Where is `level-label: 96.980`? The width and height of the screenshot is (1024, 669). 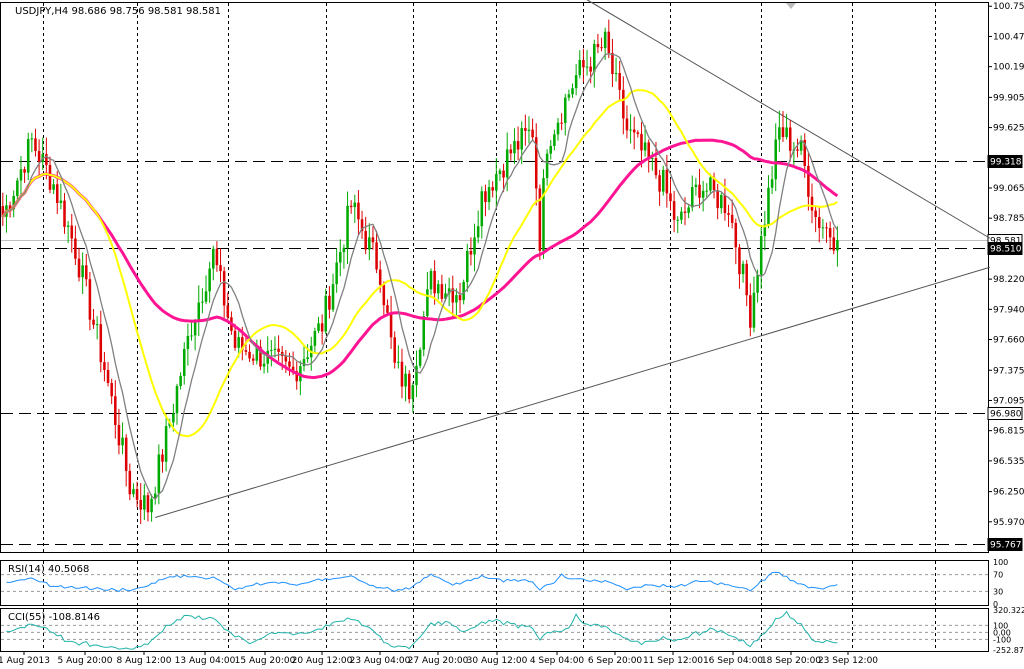 level-label: 96.980 is located at coordinates (1006, 415).